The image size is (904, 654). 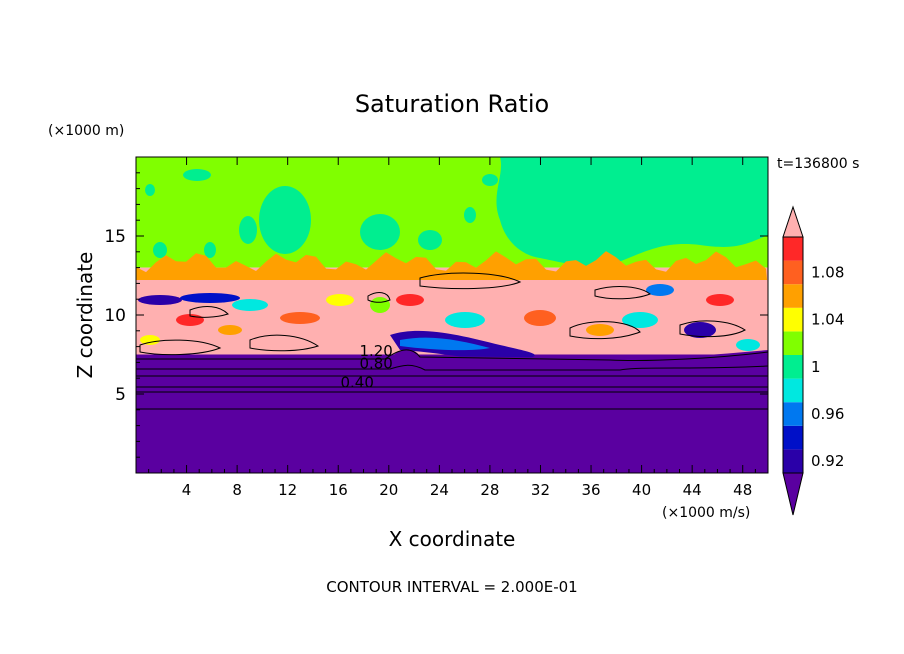 What do you see at coordinates (120, 395) in the screenshot?
I see `y-tick-label: 5` at bounding box center [120, 395].